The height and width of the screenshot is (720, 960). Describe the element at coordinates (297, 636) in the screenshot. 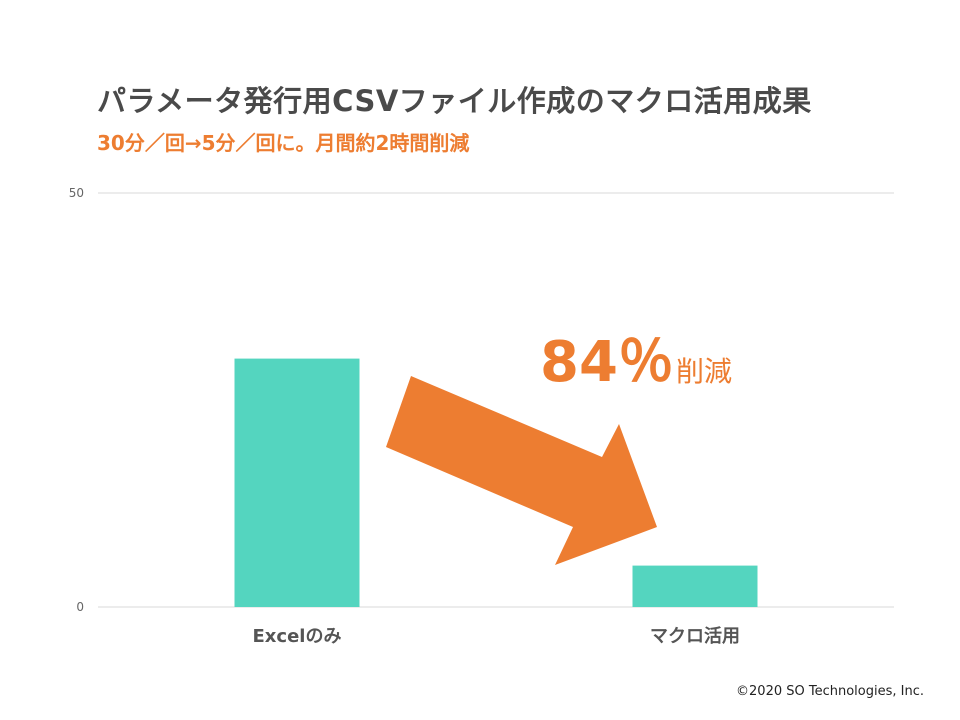

I see `category-label: Excelのみ` at that location.